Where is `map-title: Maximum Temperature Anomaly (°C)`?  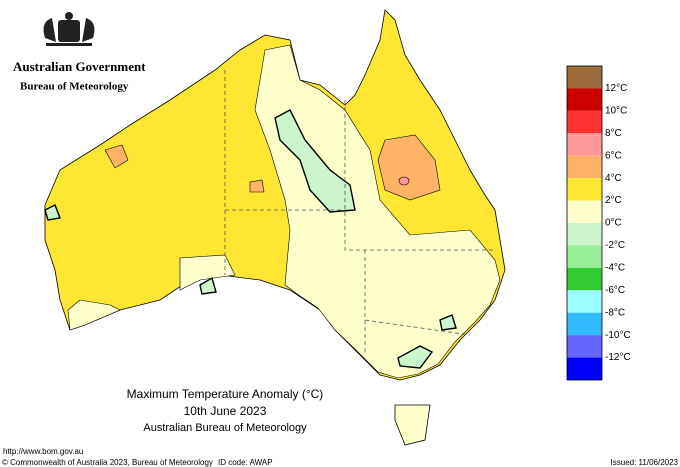 map-title: Maximum Temperature Anomaly (°C) is located at coordinates (225, 394).